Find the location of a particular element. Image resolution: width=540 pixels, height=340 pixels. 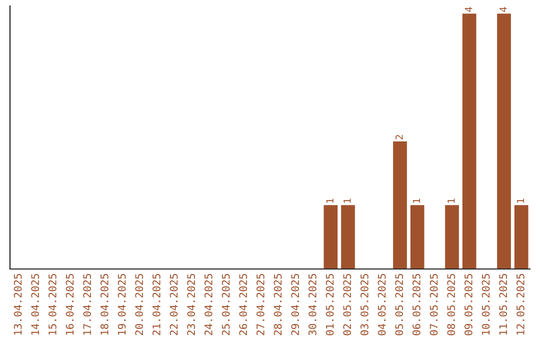

x-tick-label: 05.05.2025 is located at coordinates (399, 305).